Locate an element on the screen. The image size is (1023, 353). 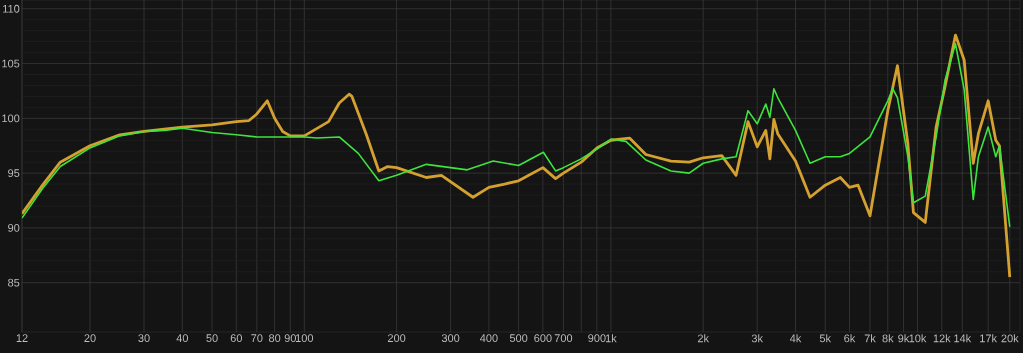
x-tick-label: 3k is located at coordinates (757, 338).